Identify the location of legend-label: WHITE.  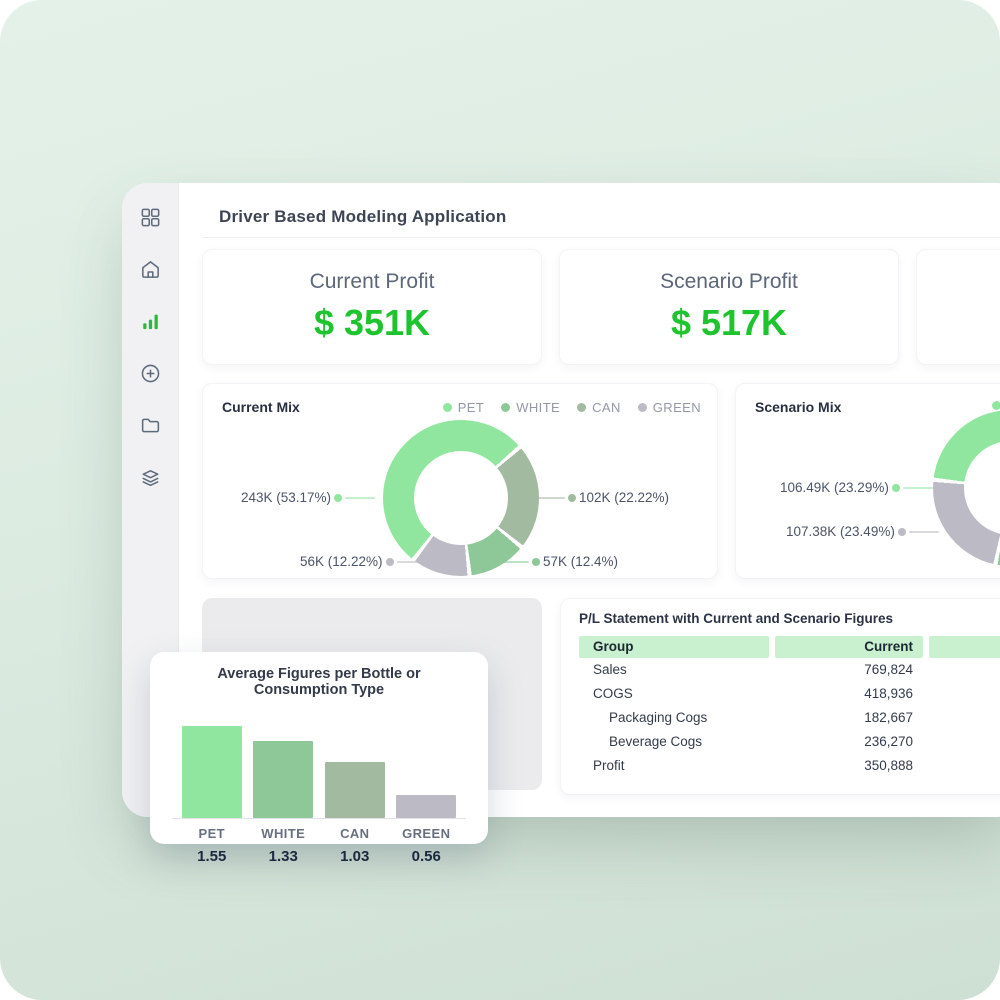
(538, 407).